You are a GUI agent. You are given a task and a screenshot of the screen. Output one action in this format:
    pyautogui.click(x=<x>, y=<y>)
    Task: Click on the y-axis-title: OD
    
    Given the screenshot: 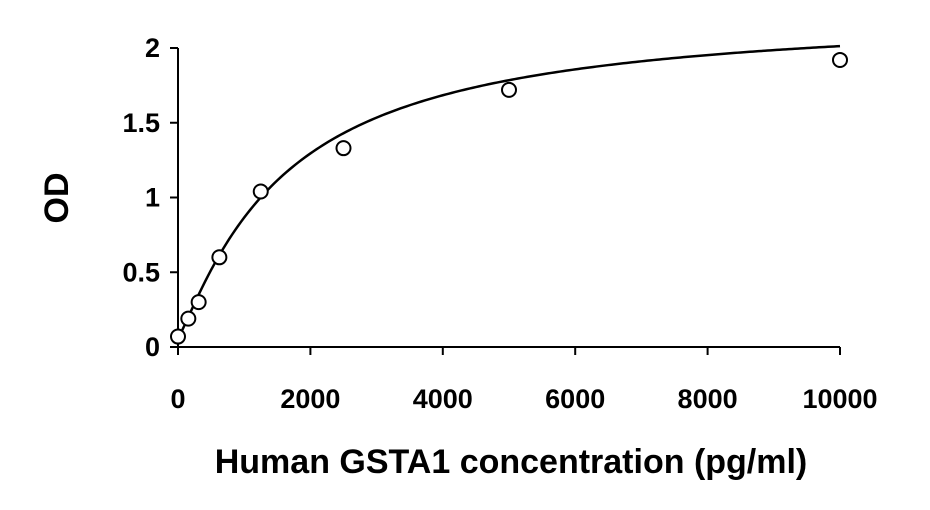 What is the action you would take?
    pyautogui.click(x=57, y=198)
    